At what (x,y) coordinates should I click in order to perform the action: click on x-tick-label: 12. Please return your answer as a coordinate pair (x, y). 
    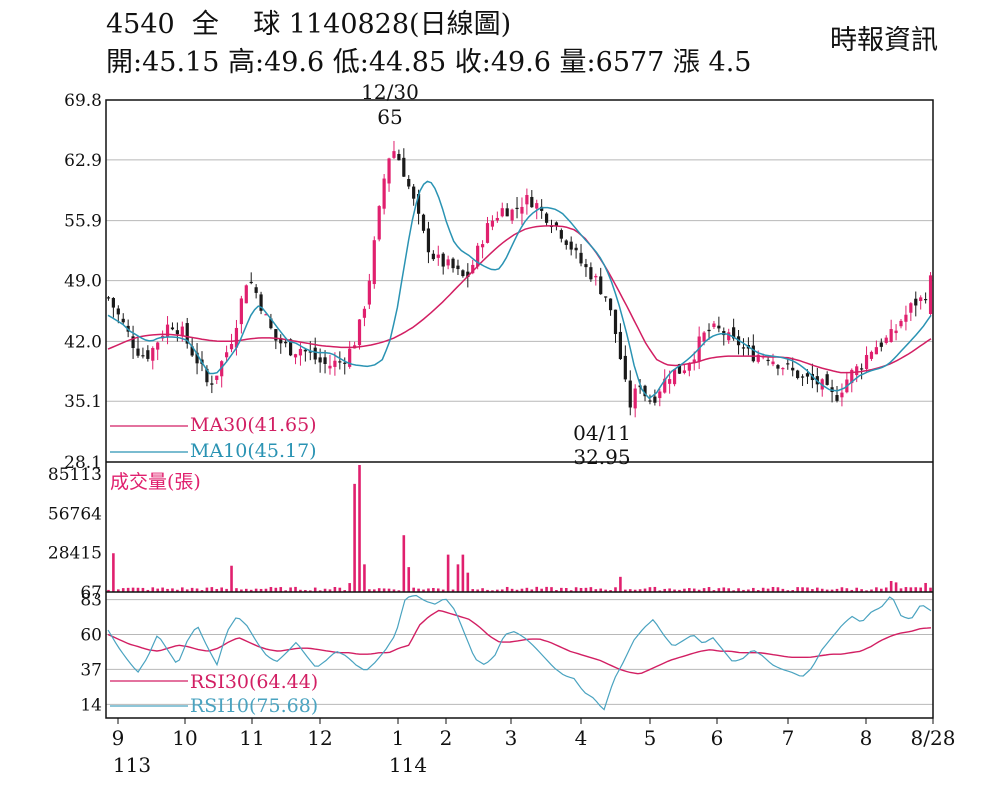
    Looking at the image, I should click on (319, 738).